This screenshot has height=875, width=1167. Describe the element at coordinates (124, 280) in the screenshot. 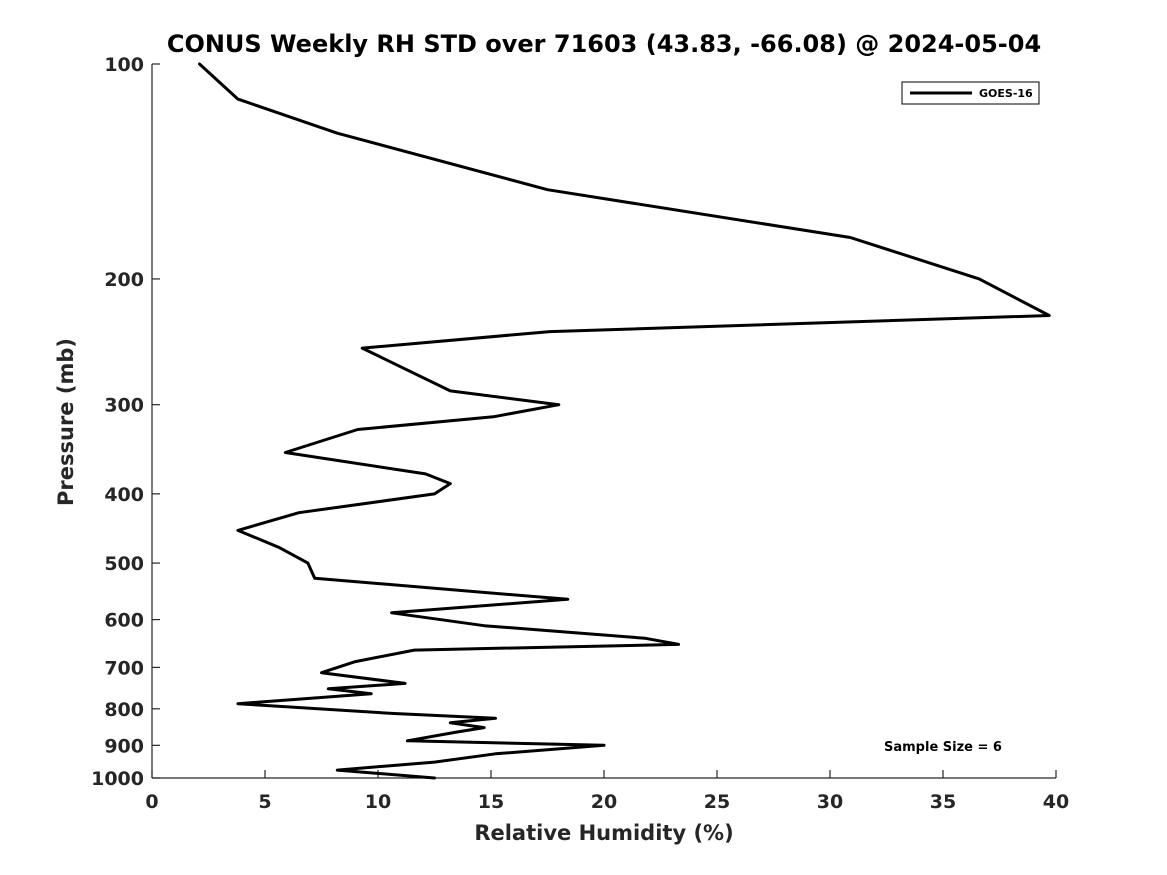

I see `y-tick-label: 200` at that location.